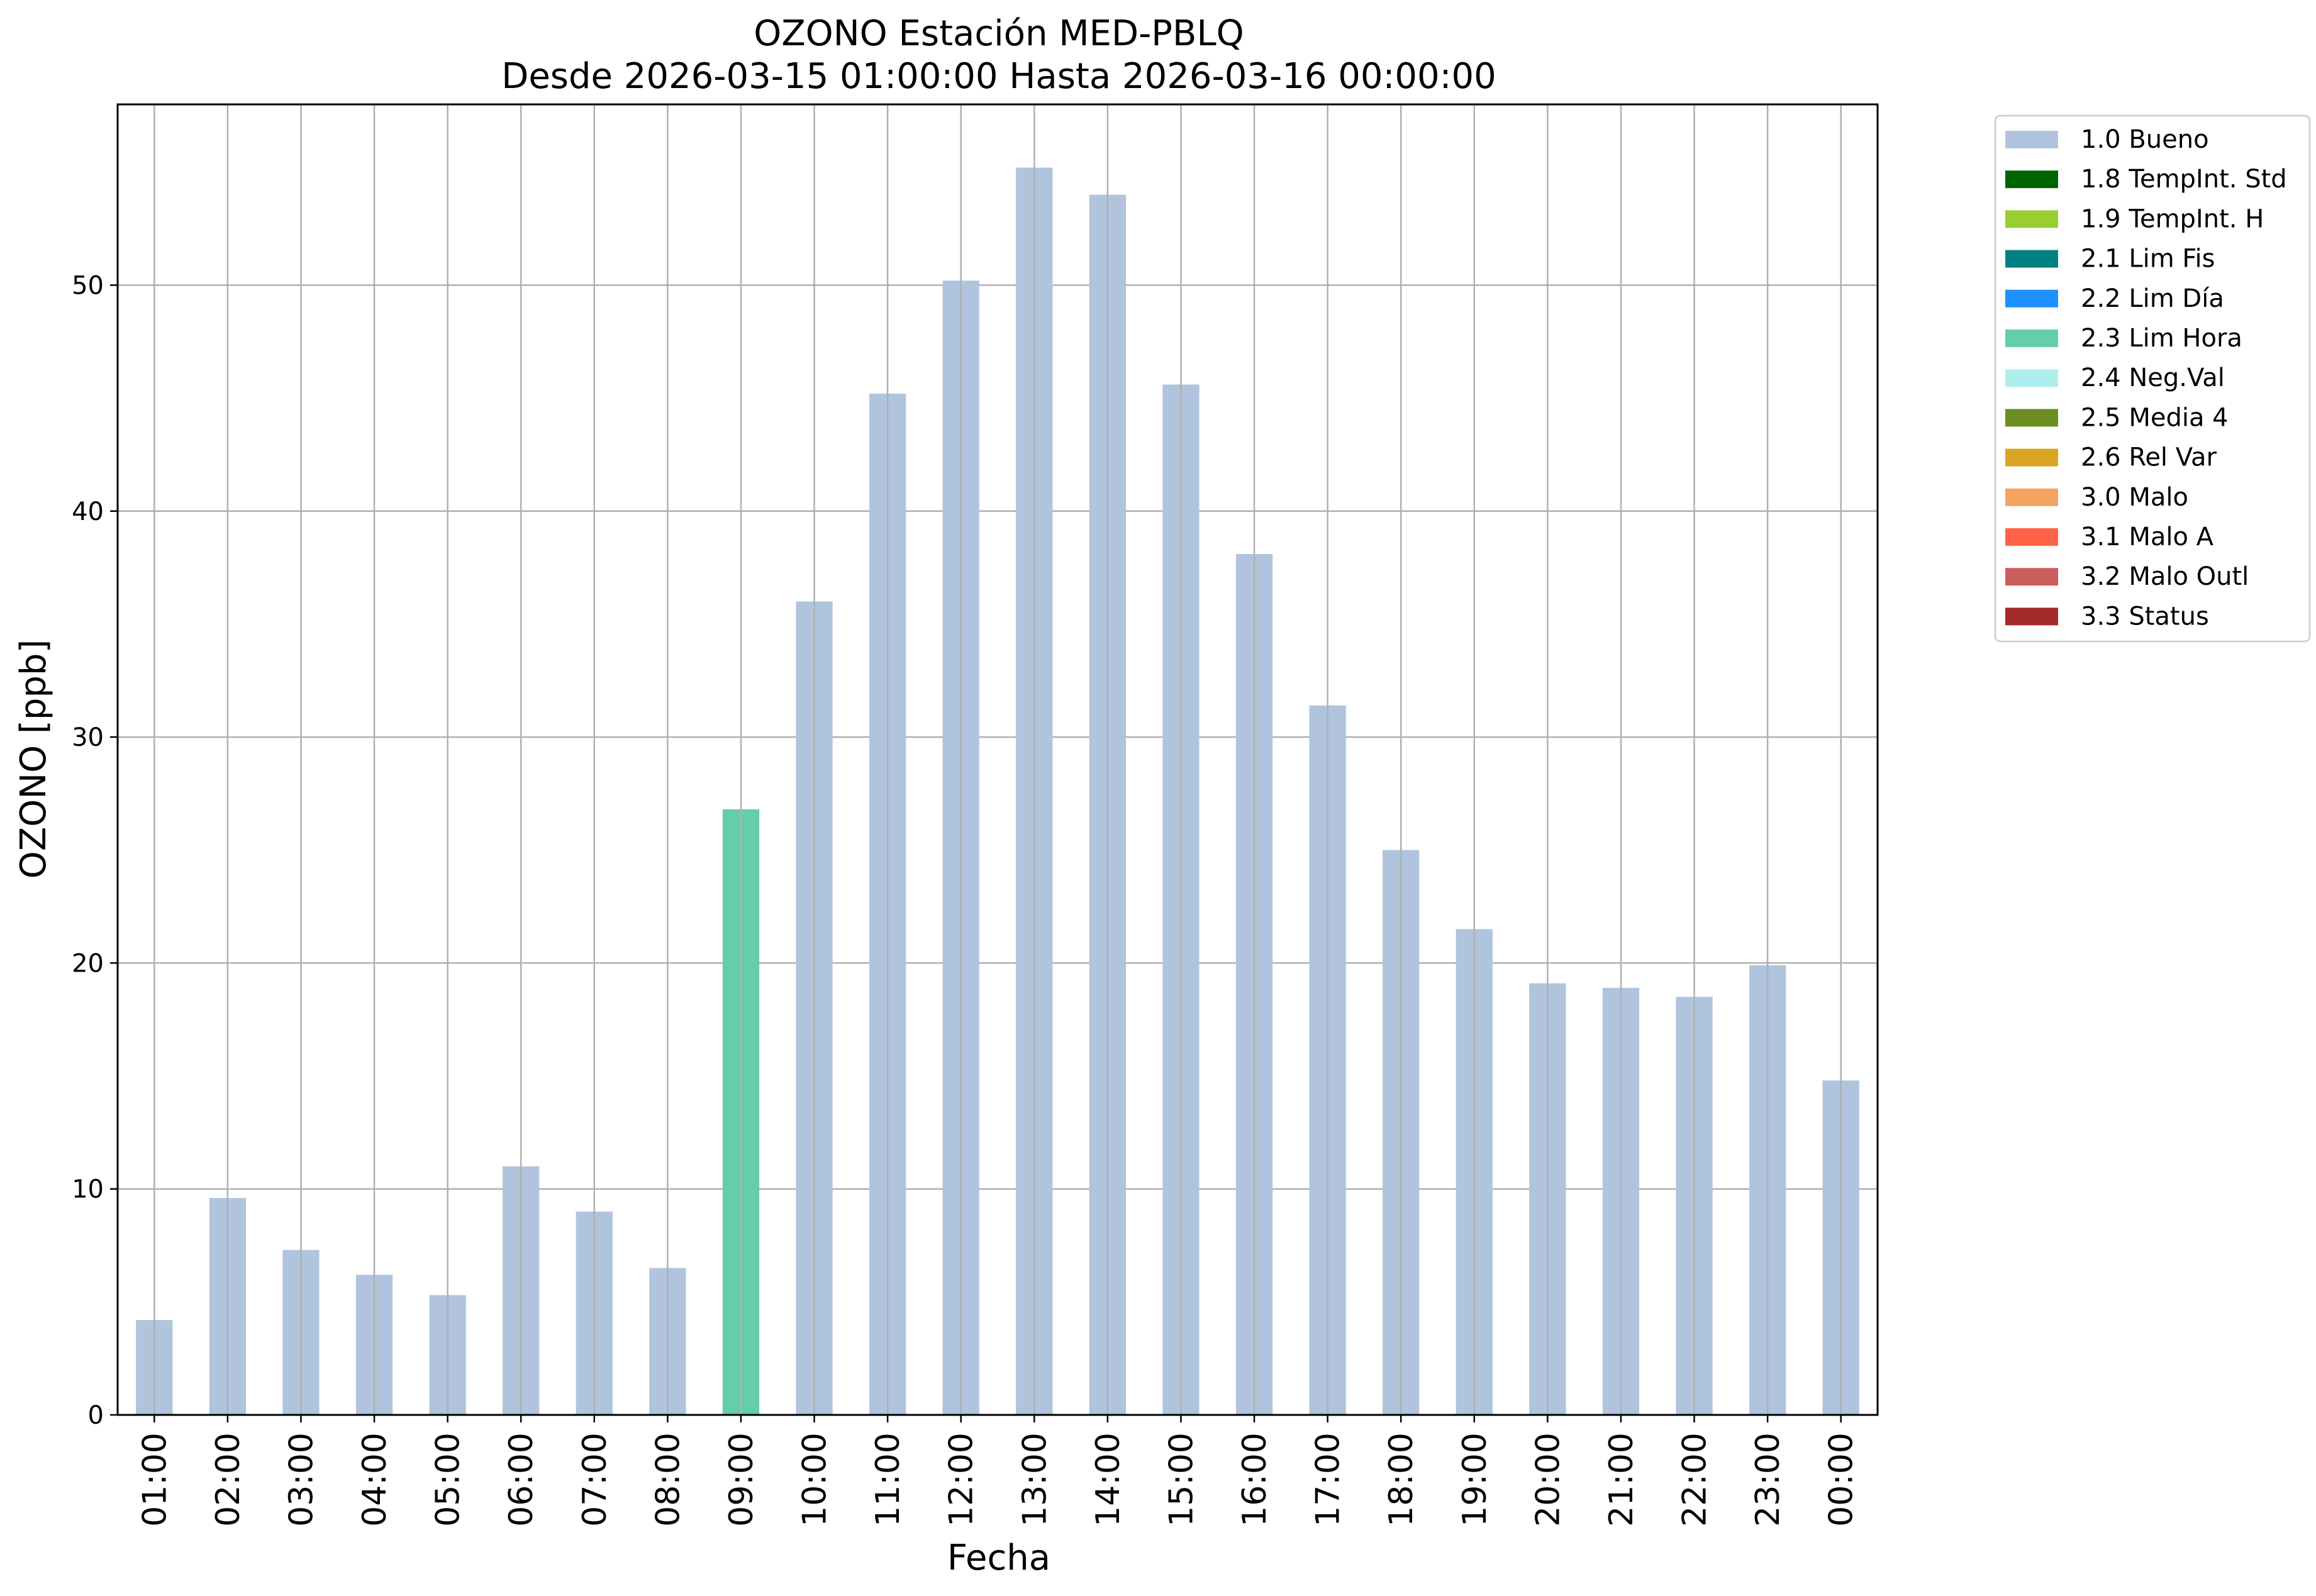 Image resolution: width=2316 pixels, height=1596 pixels. I want to click on x-axis-label: Fecha, so click(998, 1558).